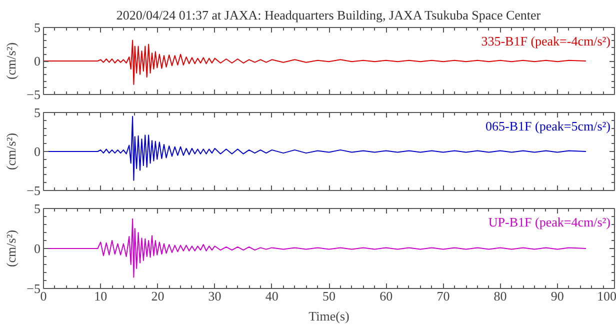 The image size is (616, 334). What do you see at coordinates (546, 41) in the screenshot?
I see `series-label: 335-B1F (peak=-4cm/s²)` at bounding box center [546, 41].